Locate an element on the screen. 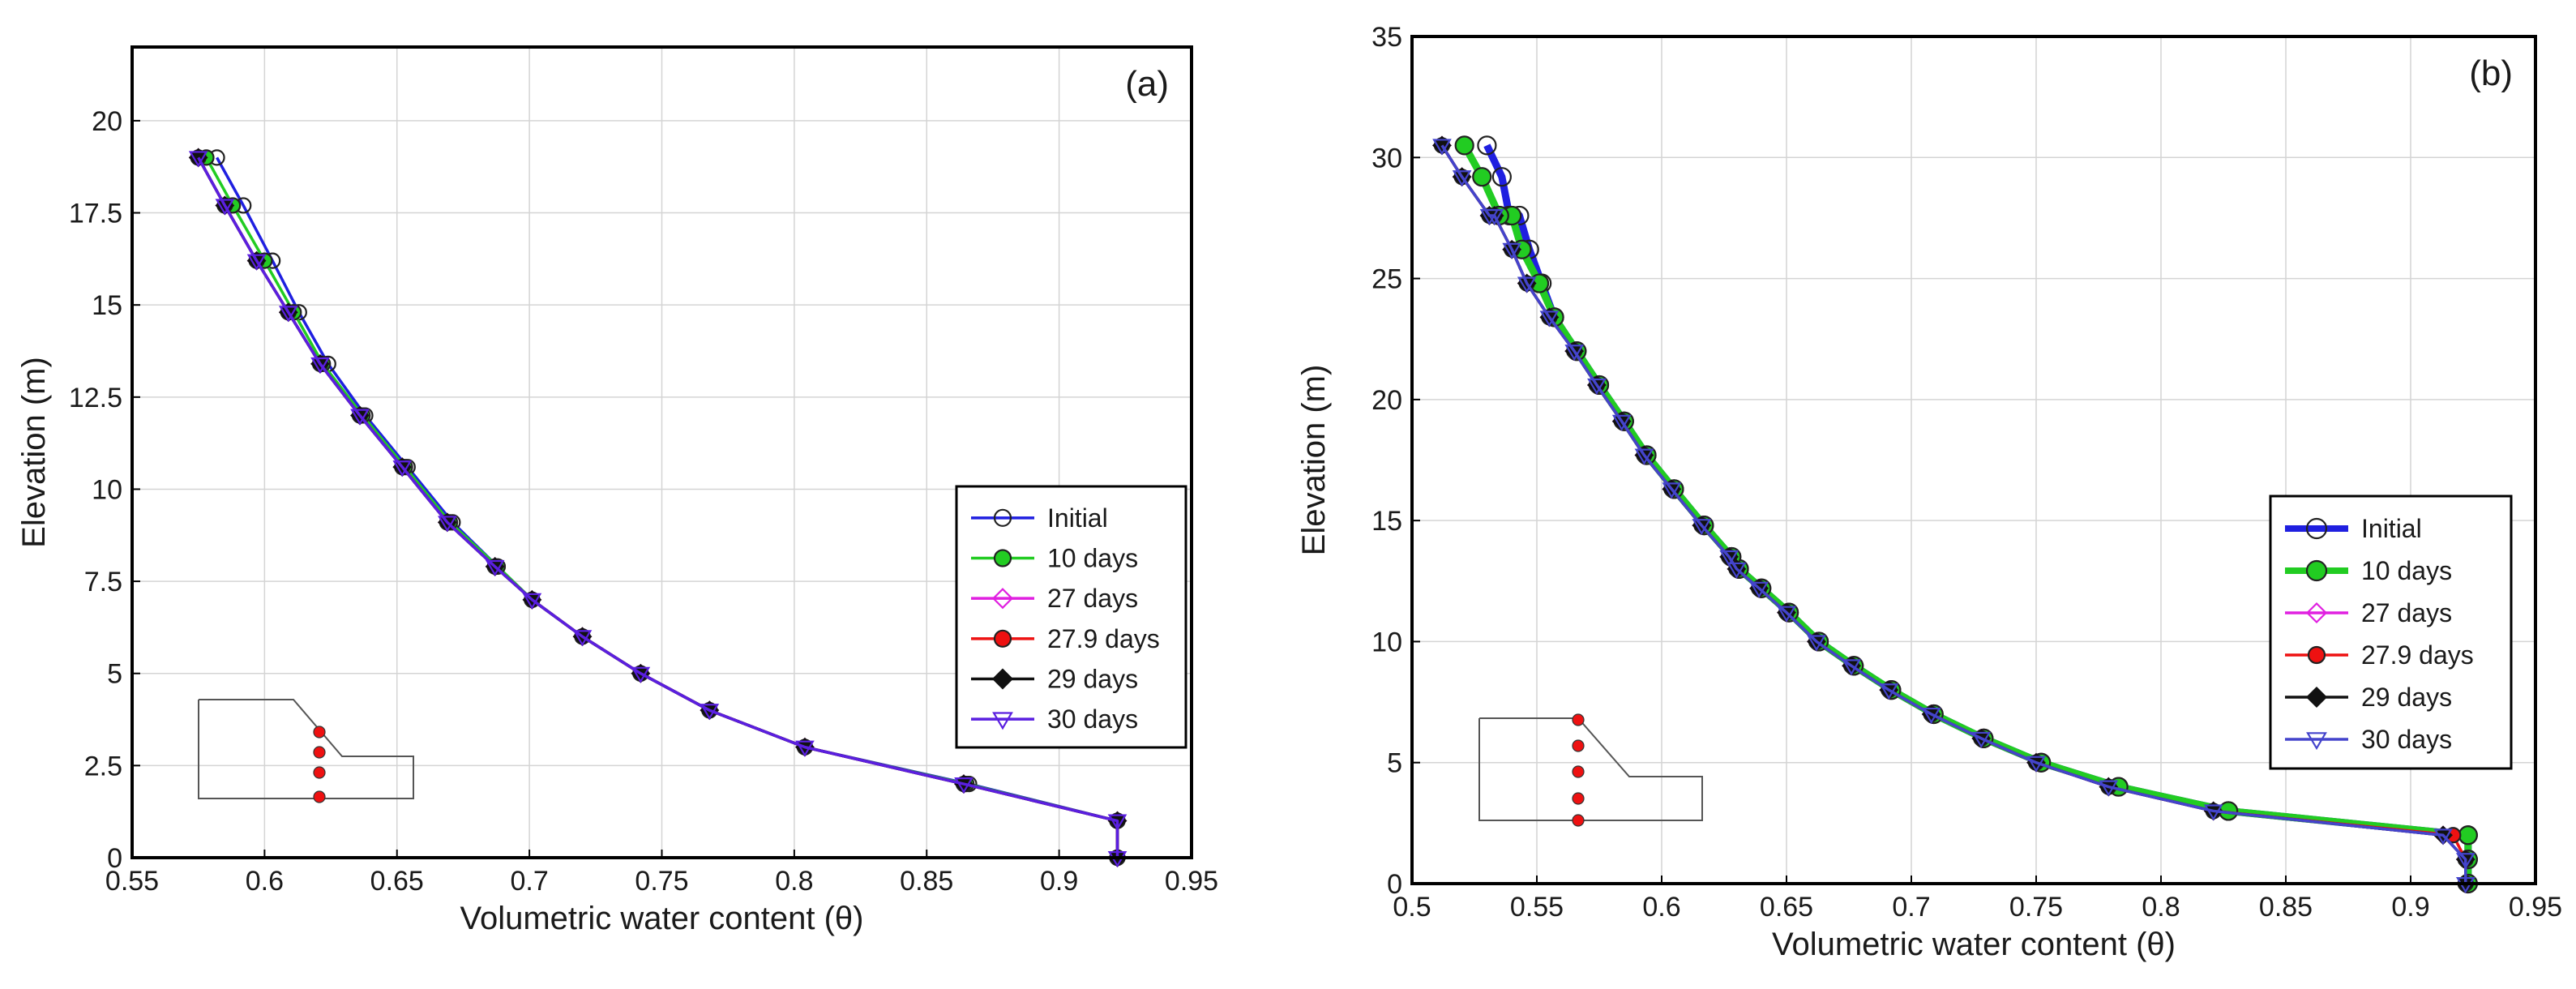 This screenshot has height=989, width=2576. x-axis-label: Volumetric water content (θ) is located at coordinates (662, 918).